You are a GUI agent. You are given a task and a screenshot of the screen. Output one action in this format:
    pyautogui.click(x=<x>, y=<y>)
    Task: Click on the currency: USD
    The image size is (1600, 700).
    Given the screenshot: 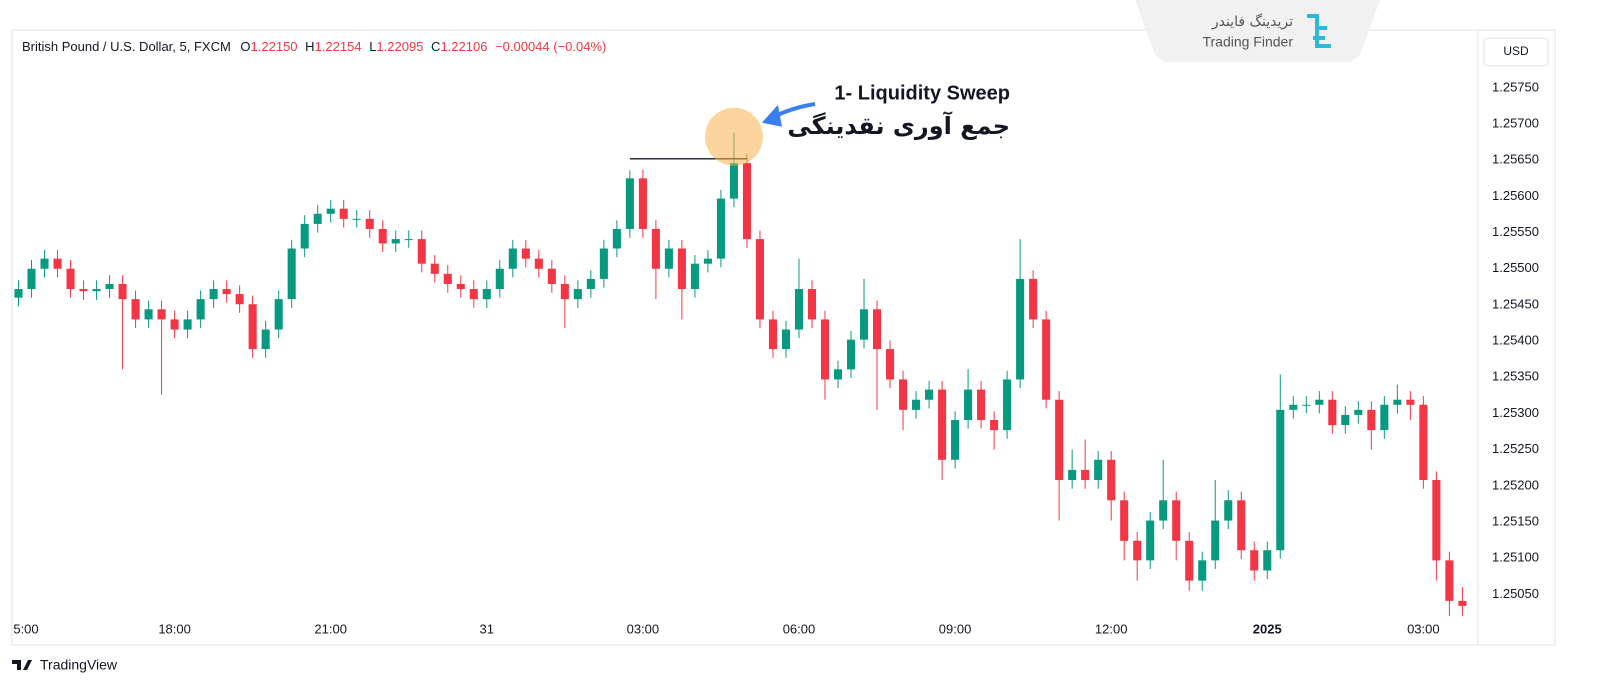 What is the action you would take?
    pyautogui.click(x=1516, y=51)
    